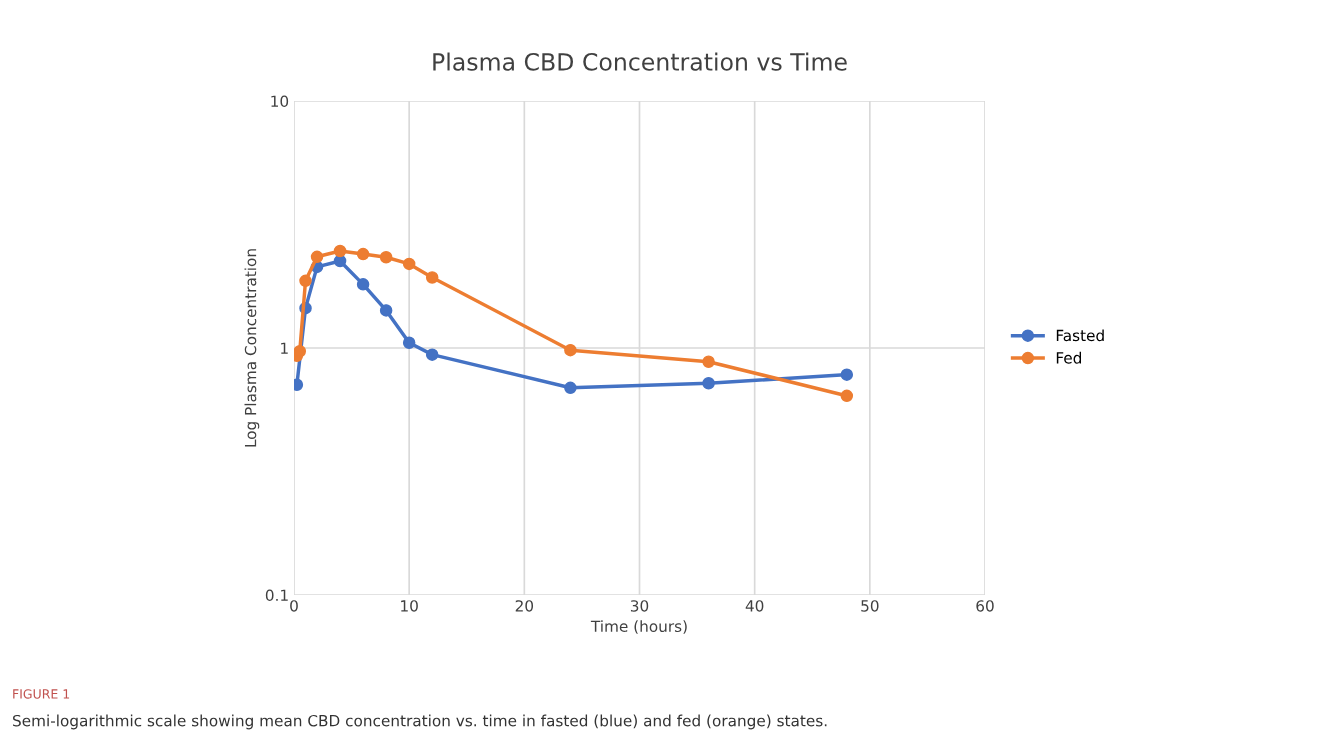 This screenshot has width=1320, height=751. What do you see at coordinates (638, 627) in the screenshot?
I see `x-axis-title: Time (hours)` at bounding box center [638, 627].